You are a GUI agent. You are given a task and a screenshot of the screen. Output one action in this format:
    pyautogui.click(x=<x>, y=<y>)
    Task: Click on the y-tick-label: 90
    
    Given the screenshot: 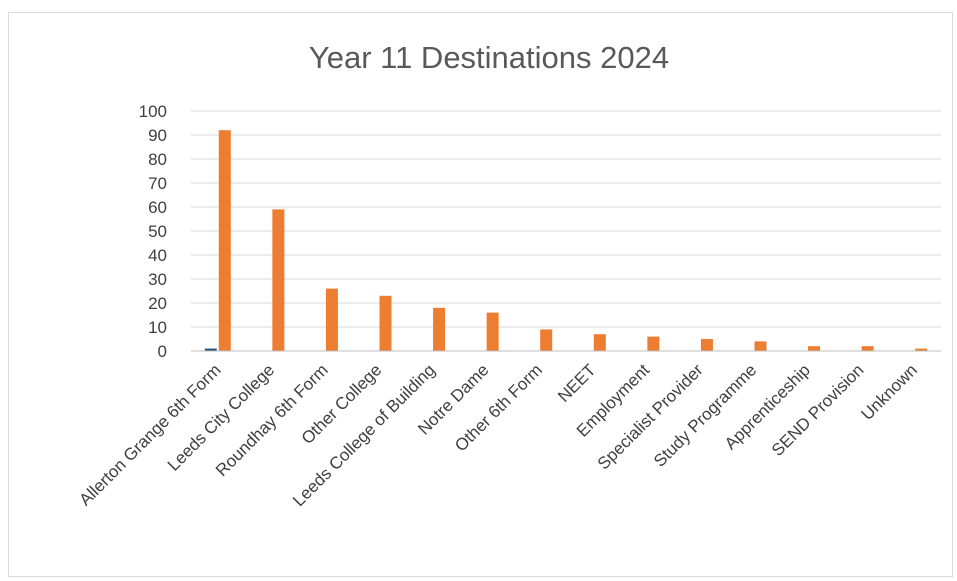 What is the action you would take?
    pyautogui.click(x=157, y=135)
    